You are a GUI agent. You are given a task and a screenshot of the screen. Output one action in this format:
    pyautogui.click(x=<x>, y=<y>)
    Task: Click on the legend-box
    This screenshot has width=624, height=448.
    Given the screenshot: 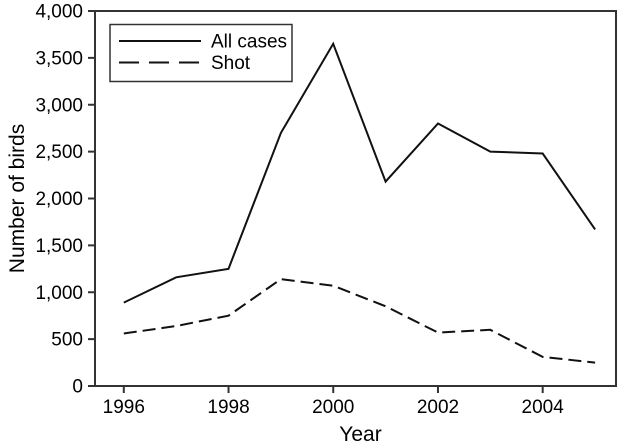 What is the action you would take?
    pyautogui.click(x=201, y=53)
    